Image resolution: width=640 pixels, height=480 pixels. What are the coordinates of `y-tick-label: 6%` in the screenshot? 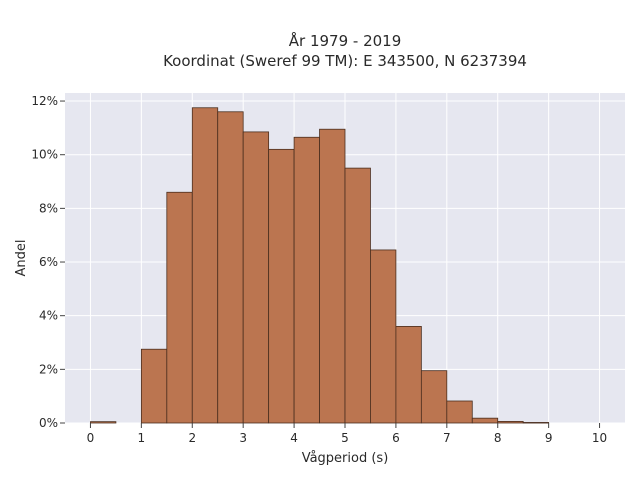 It's located at (48, 262).